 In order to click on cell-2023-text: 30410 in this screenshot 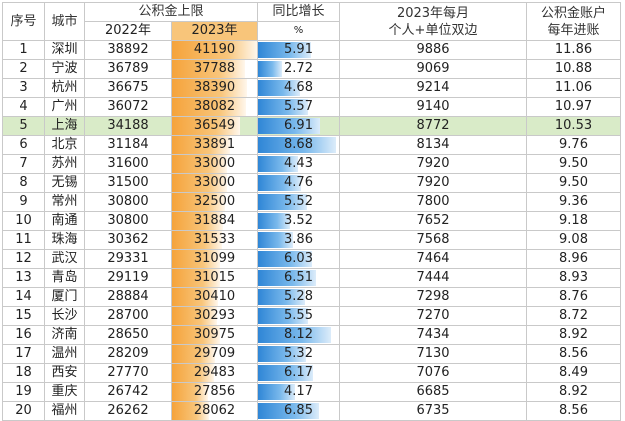, I will do `click(214, 296)`.